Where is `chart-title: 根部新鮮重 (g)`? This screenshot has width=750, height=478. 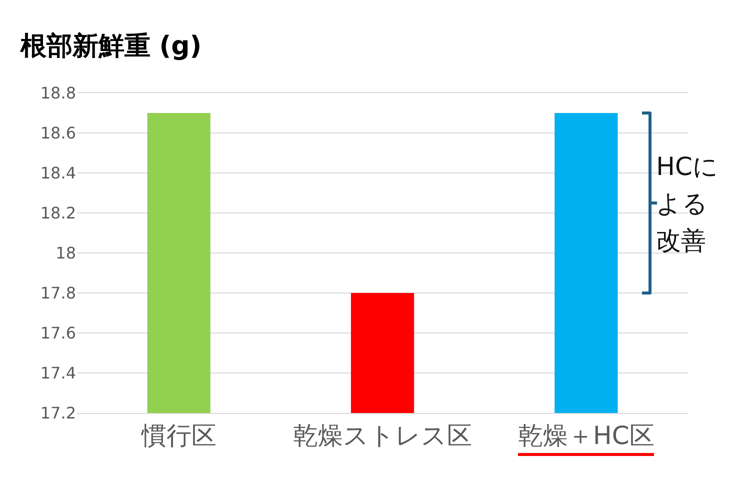
chart-title: 根部新鮮重 (g) is located at coordinates (110, 47).